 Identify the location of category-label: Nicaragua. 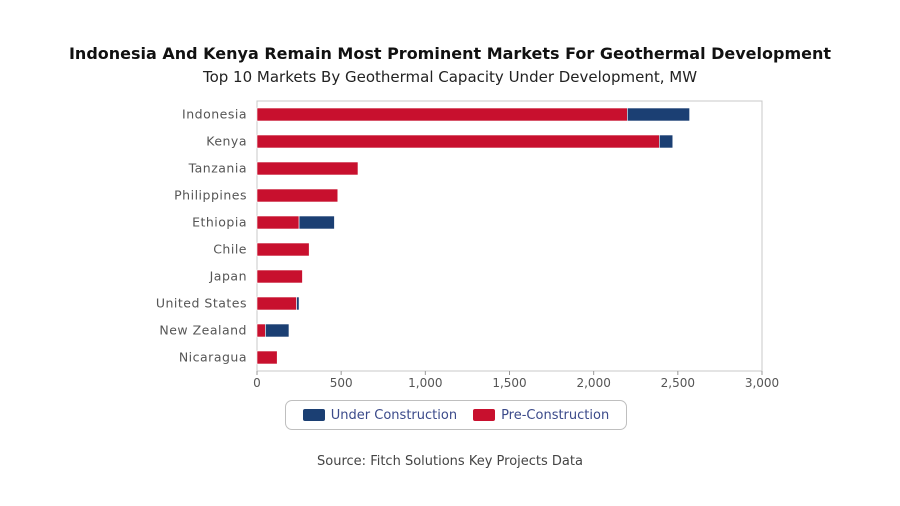
(213, 357).